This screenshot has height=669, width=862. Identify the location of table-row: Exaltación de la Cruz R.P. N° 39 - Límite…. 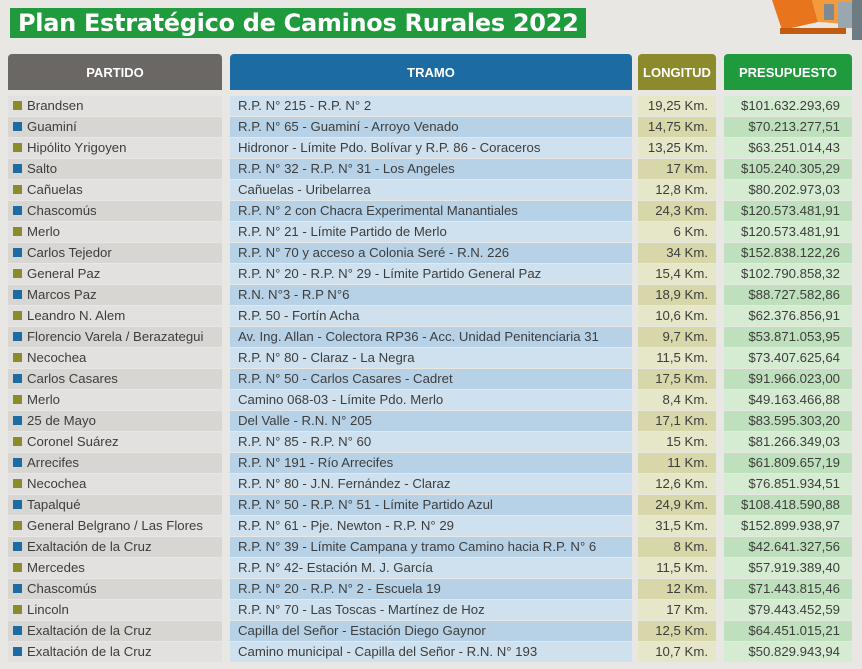
(430, 547).